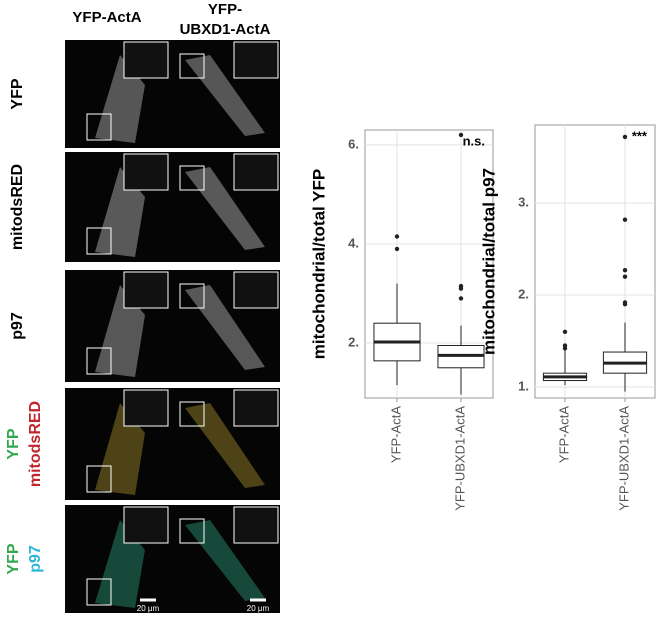 Image resolution: width=660 pixels, height=617 pixels. Describe the element at coordinates (523, 202) in the screenshot. I see `y-tick-label: 3.` at that location.